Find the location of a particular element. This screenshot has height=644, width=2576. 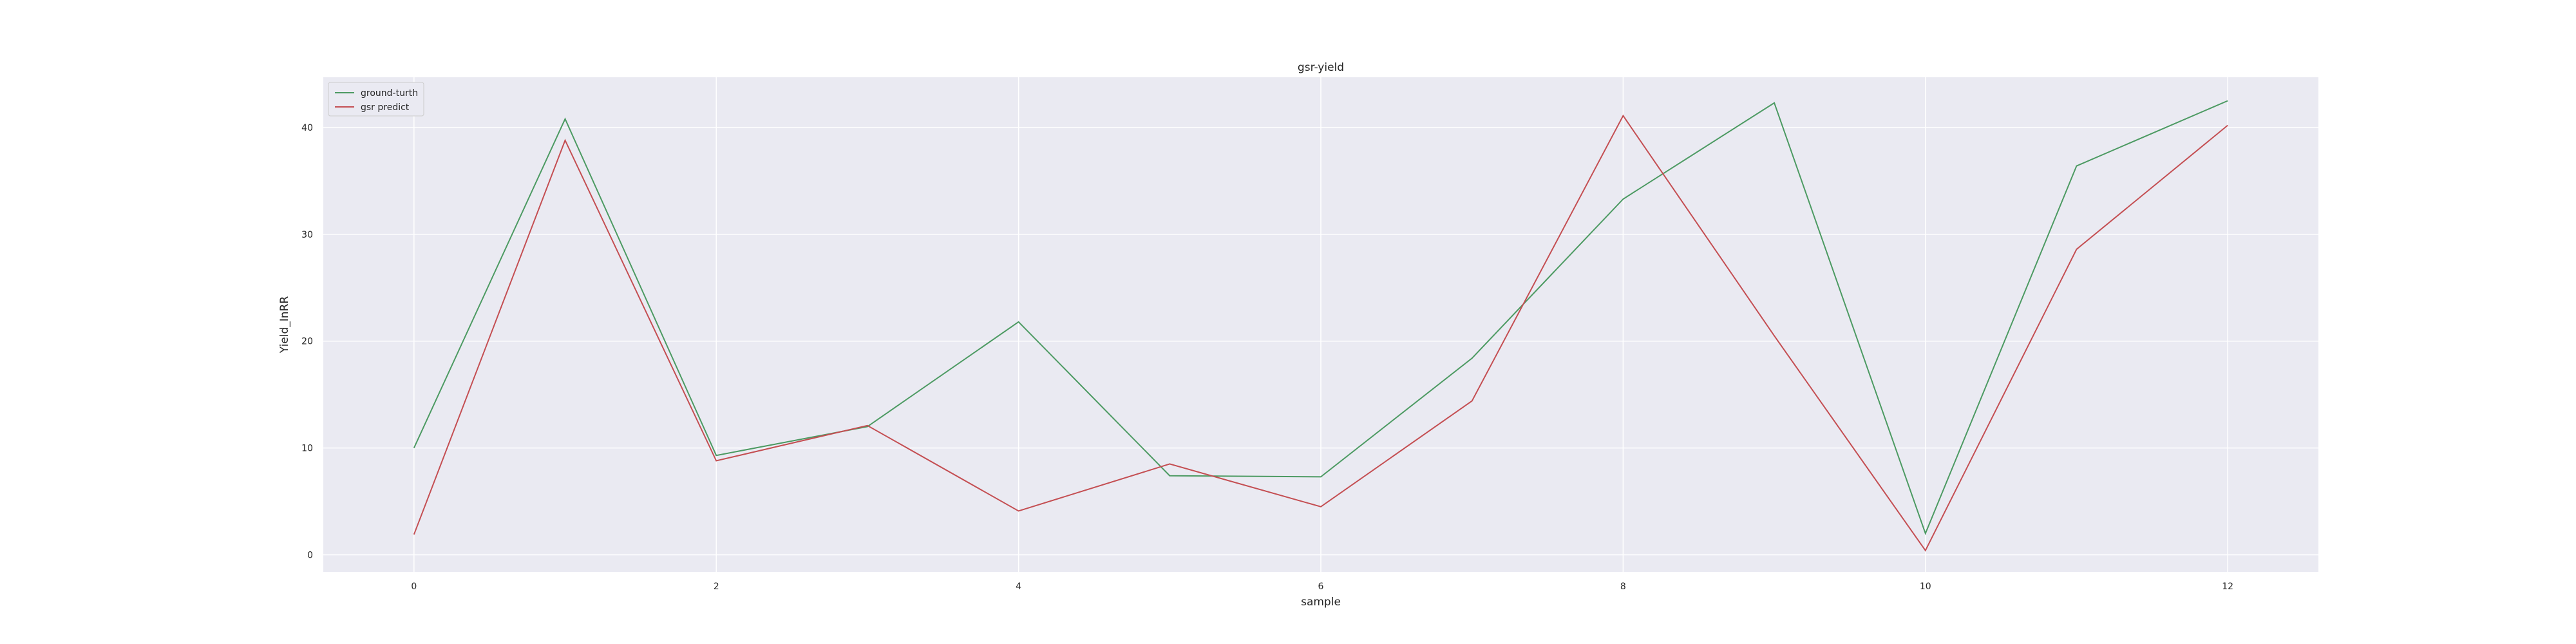

y-tick-label: 10 is located at coordinates (307, 449).